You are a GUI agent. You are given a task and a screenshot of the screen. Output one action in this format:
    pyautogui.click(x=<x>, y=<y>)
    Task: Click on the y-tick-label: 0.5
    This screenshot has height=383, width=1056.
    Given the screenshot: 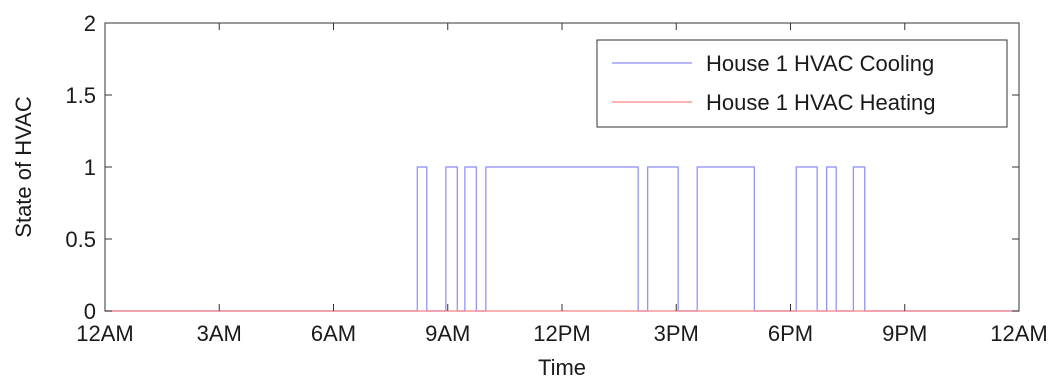 What is the action you would take?
    pyautogui.click(x=80, y=239)
    